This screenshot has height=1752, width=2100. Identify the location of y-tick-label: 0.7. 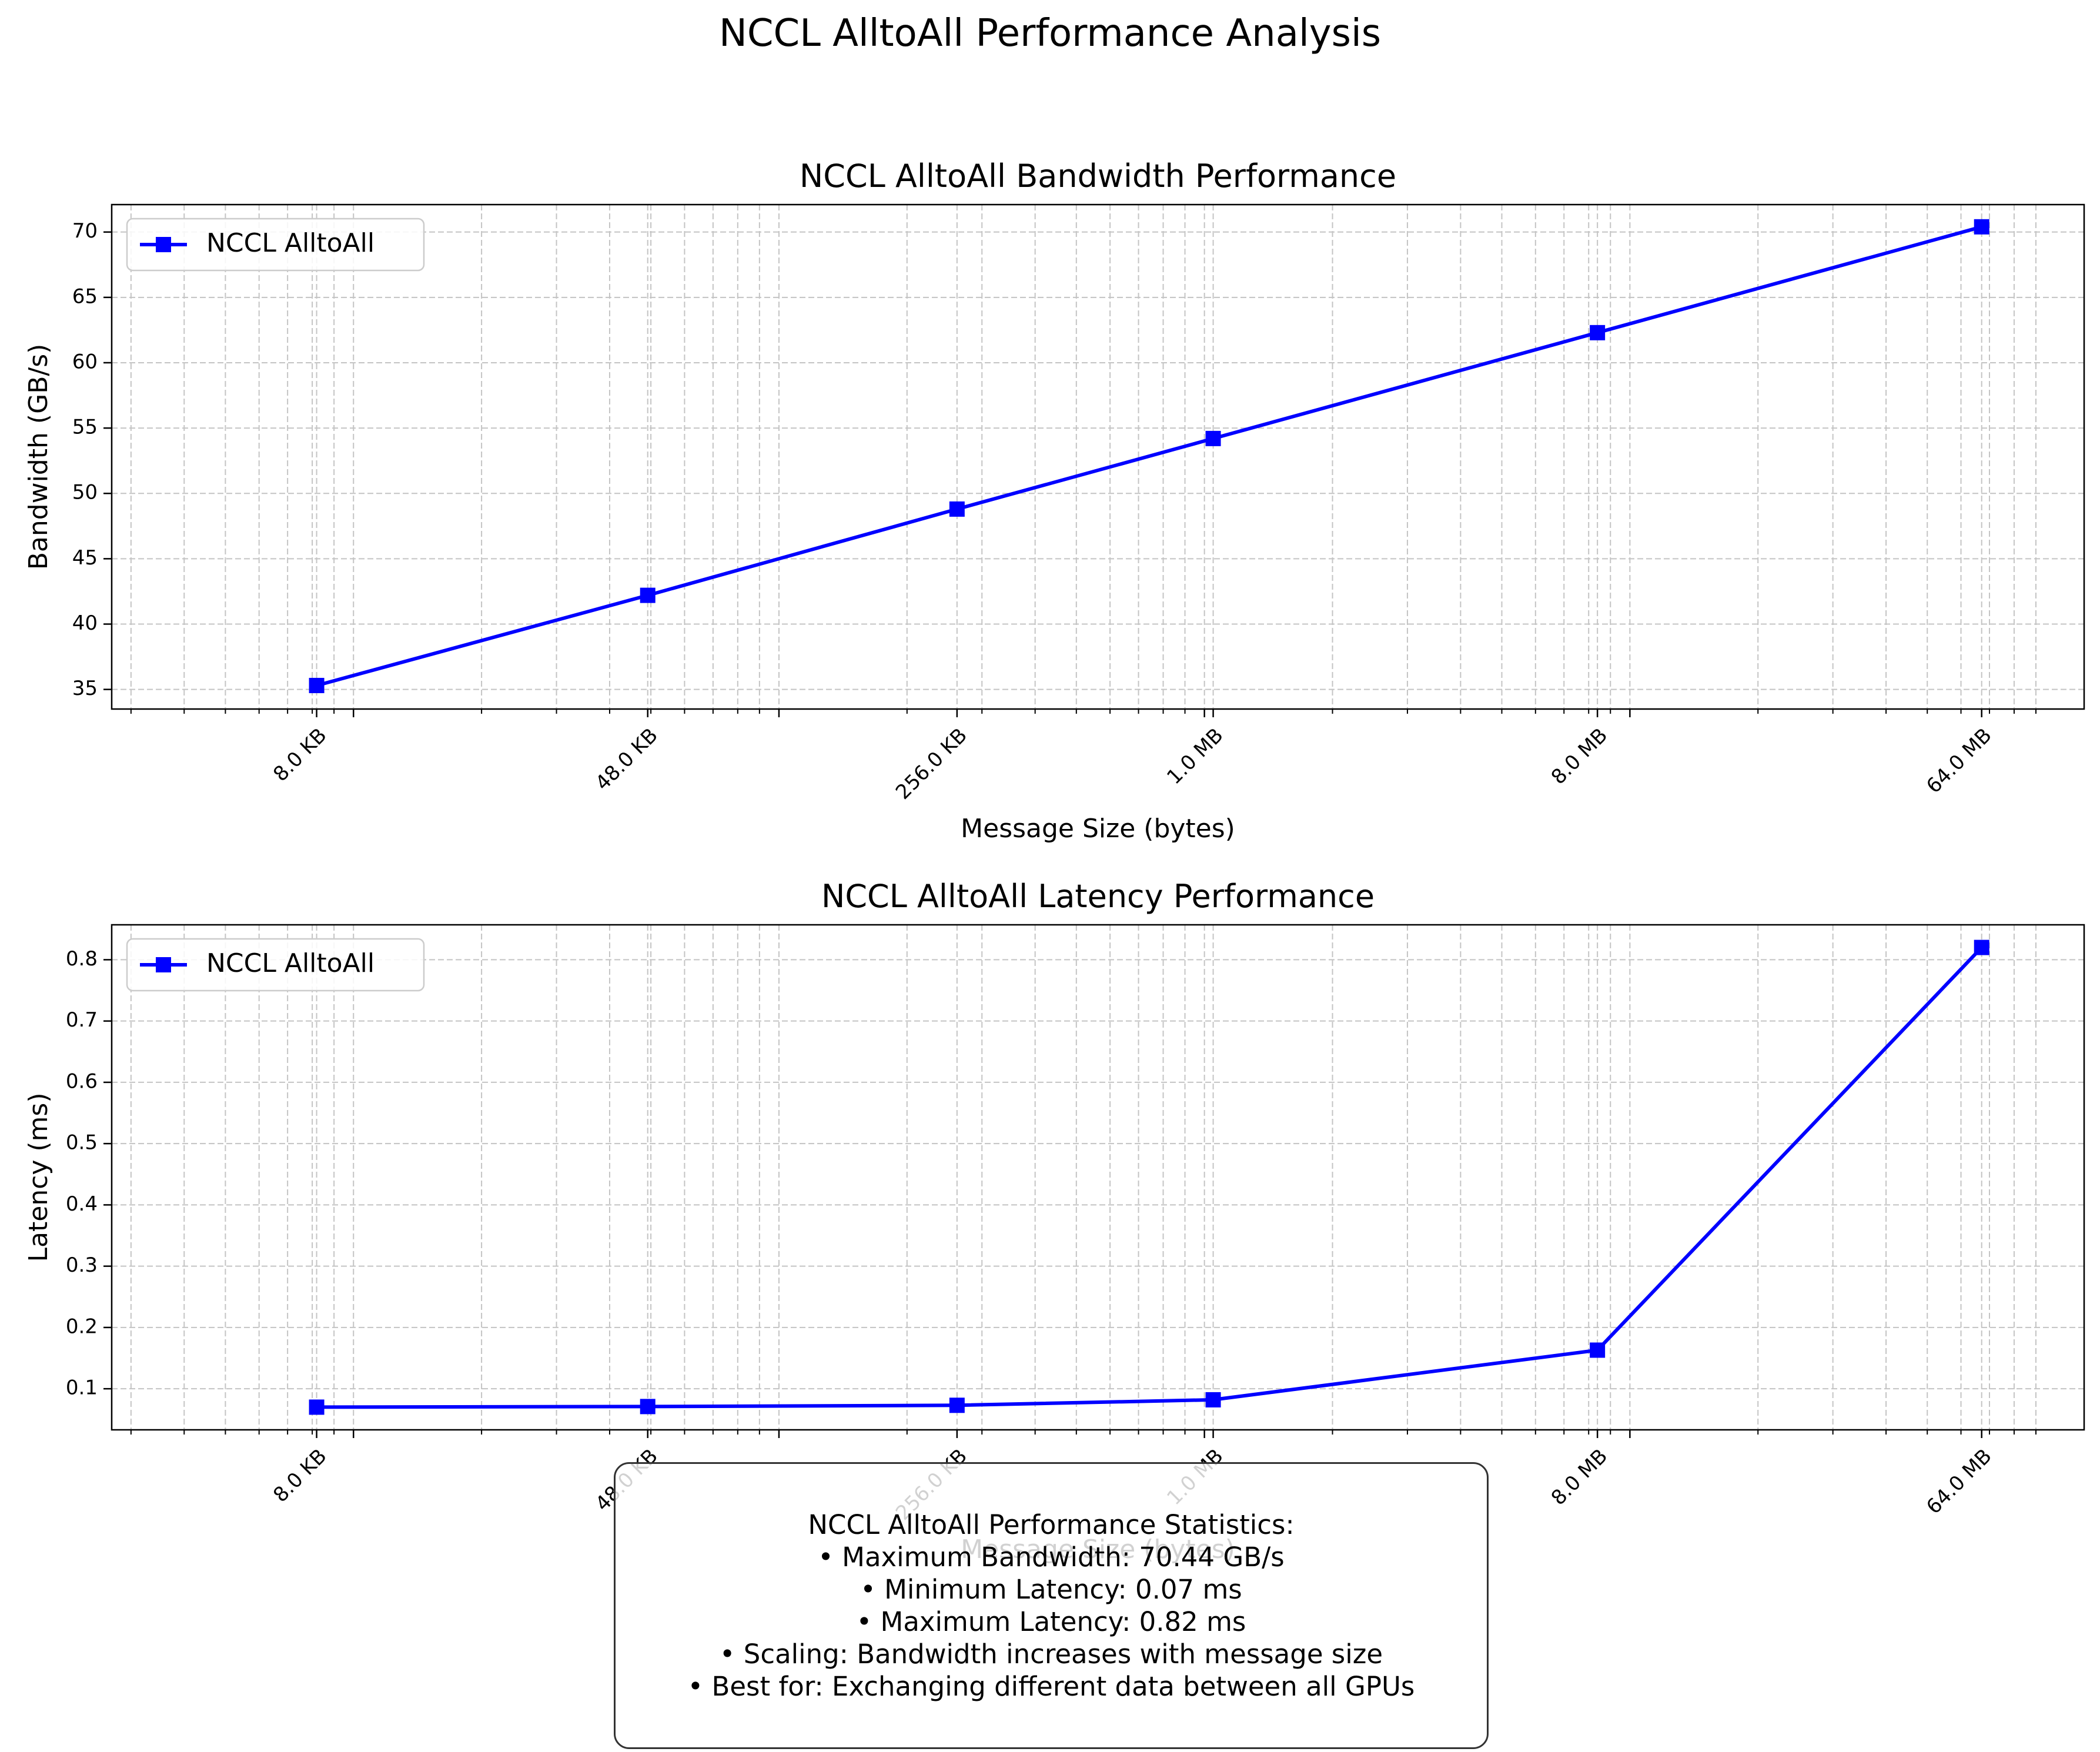
(82, 1020).